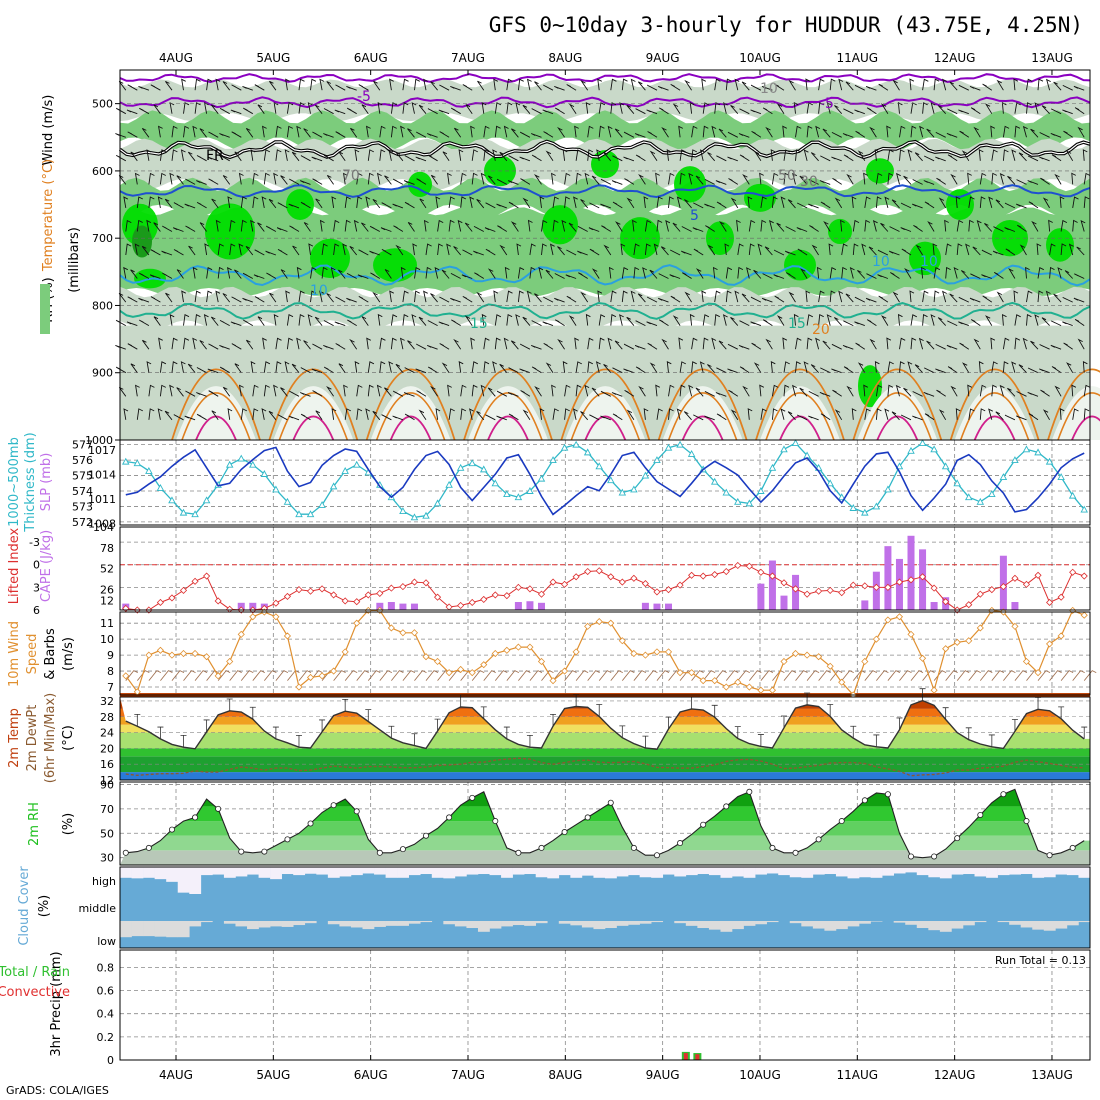 This screenshot has width=1100, height=1100. Describe the element at coordinates (82, 476) in the screenshot. I see `thickness-tick-label: 575` at that location.